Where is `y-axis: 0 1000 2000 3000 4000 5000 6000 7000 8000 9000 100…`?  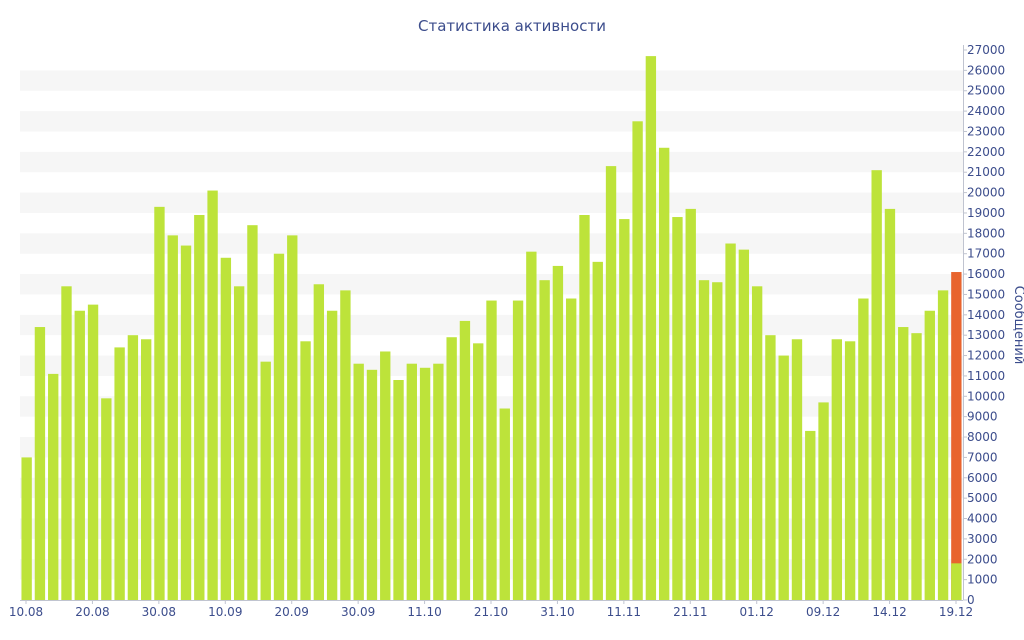
y-axis: 0 1000 2000 3000 4000 5000 6000 7000 8000 9000 100… is located at coordinates (984, 325).